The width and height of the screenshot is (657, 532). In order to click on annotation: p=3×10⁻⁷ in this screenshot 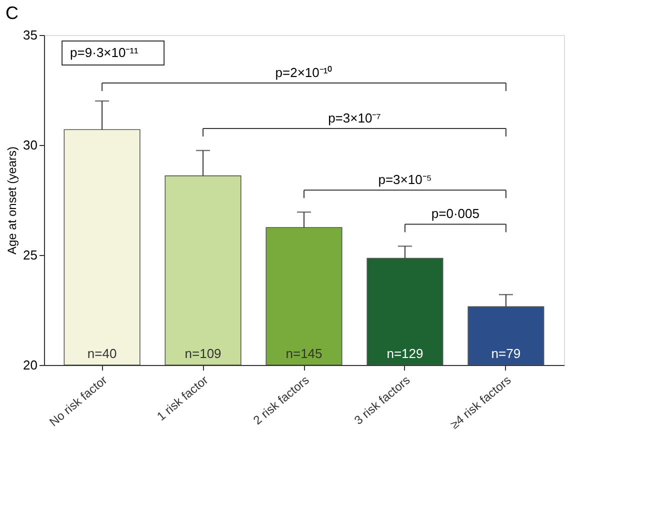, I will do `click(355, 118)`.